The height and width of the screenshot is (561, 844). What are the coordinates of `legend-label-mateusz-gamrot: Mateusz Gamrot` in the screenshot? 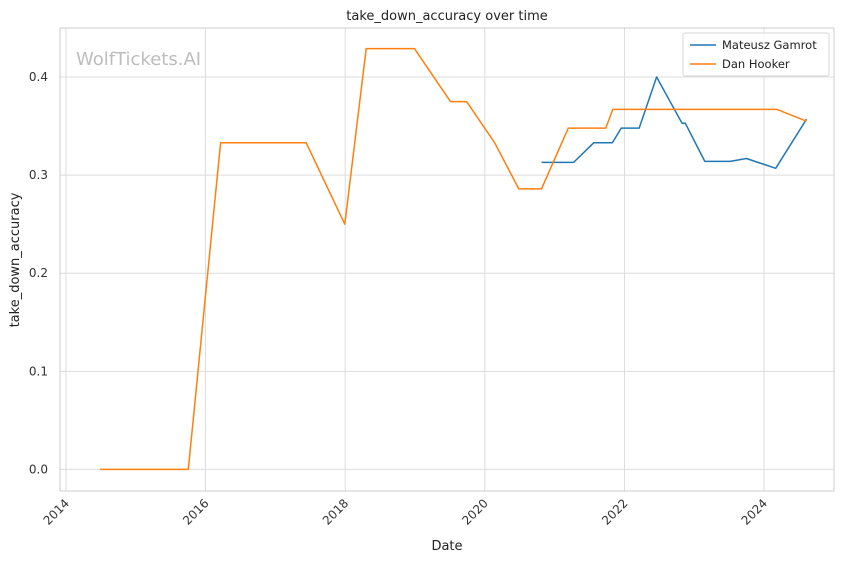 It's located at (769, 45).